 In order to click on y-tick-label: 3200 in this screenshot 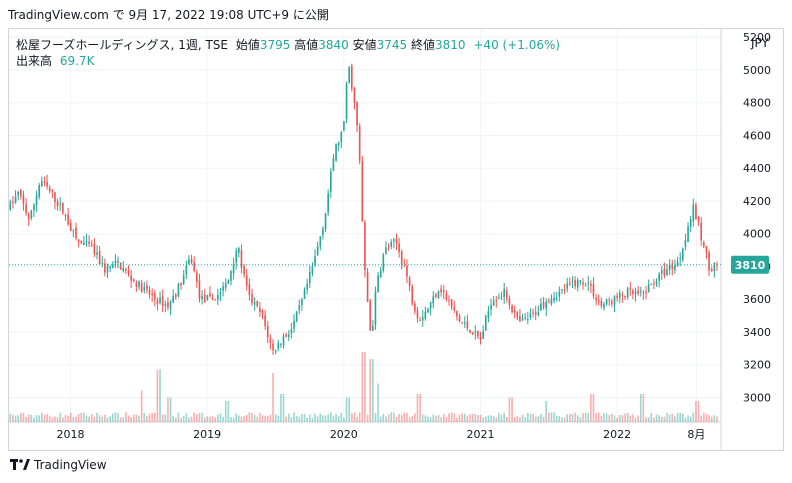, I will do `click(757, 365)`.